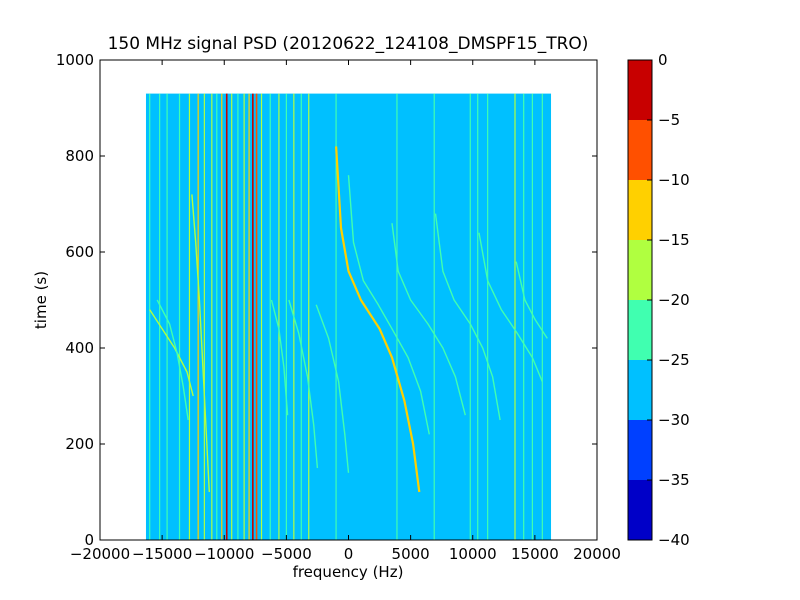 The height and width of the screenshot is (600, 800). I want to click on colorbar-ticks: 0 −5 −10 −15 −20 −25 −30 −35 −40, so click(668, 300).